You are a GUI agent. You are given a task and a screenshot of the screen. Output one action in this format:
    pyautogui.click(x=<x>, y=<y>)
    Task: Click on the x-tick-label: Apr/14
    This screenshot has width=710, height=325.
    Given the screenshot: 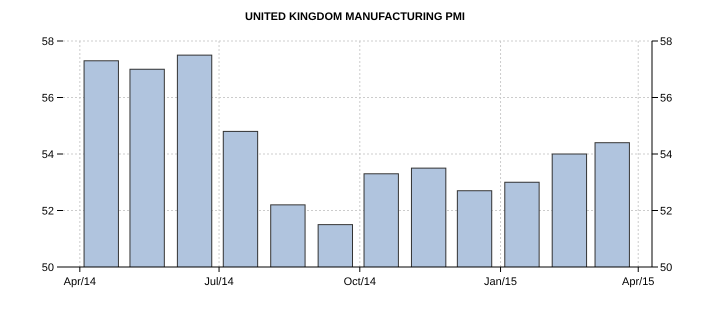 What is the action you would take?
    pyautogui.click(x=80, y=282)
    